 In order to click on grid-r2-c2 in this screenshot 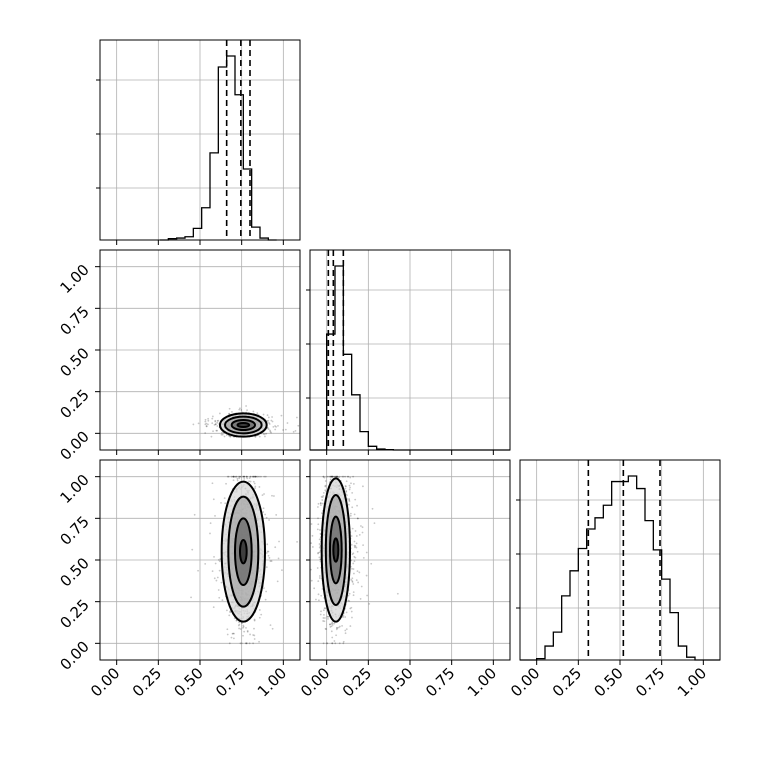, I will do `click(620, 560)`.